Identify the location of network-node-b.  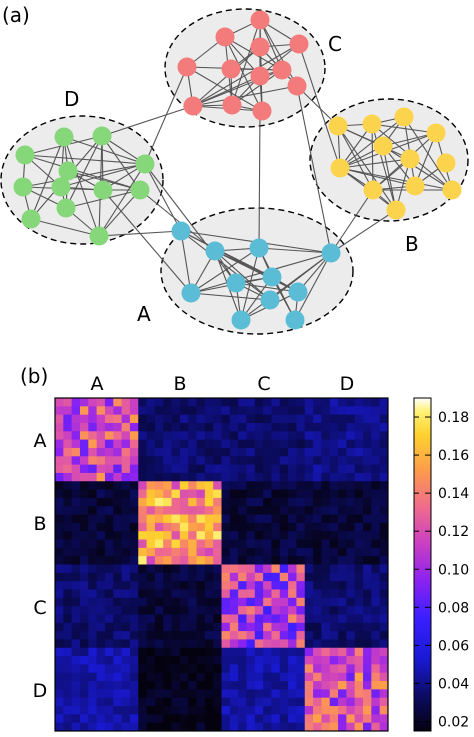
(452, 190).